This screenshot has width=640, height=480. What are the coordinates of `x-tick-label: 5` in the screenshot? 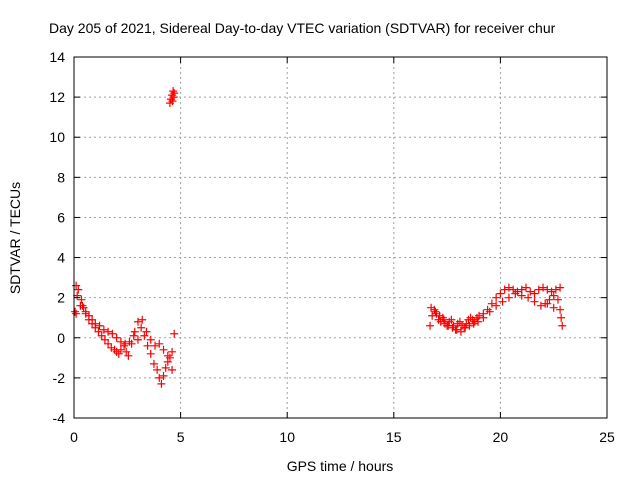 It's located at (181, 437).